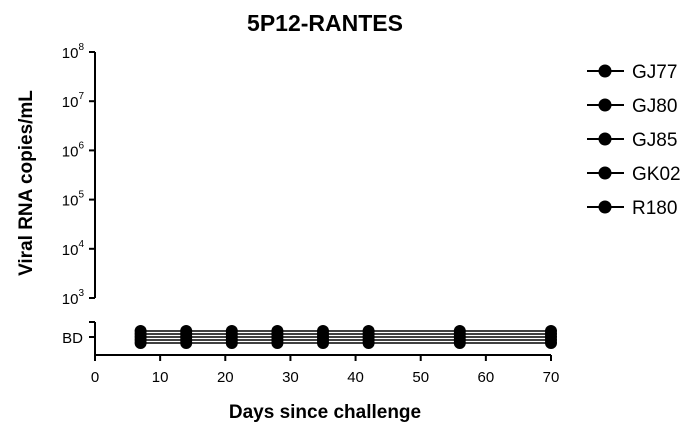 This screenshot has height=428, width=697. I want to click on y-tick-label: 10³, so click(73, 298).